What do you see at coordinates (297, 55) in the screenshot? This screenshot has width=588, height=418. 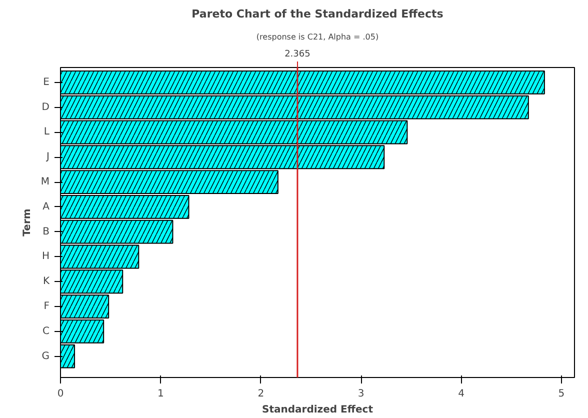 I see `ref-line-label: 2.365` at bounding box center [297, 55].